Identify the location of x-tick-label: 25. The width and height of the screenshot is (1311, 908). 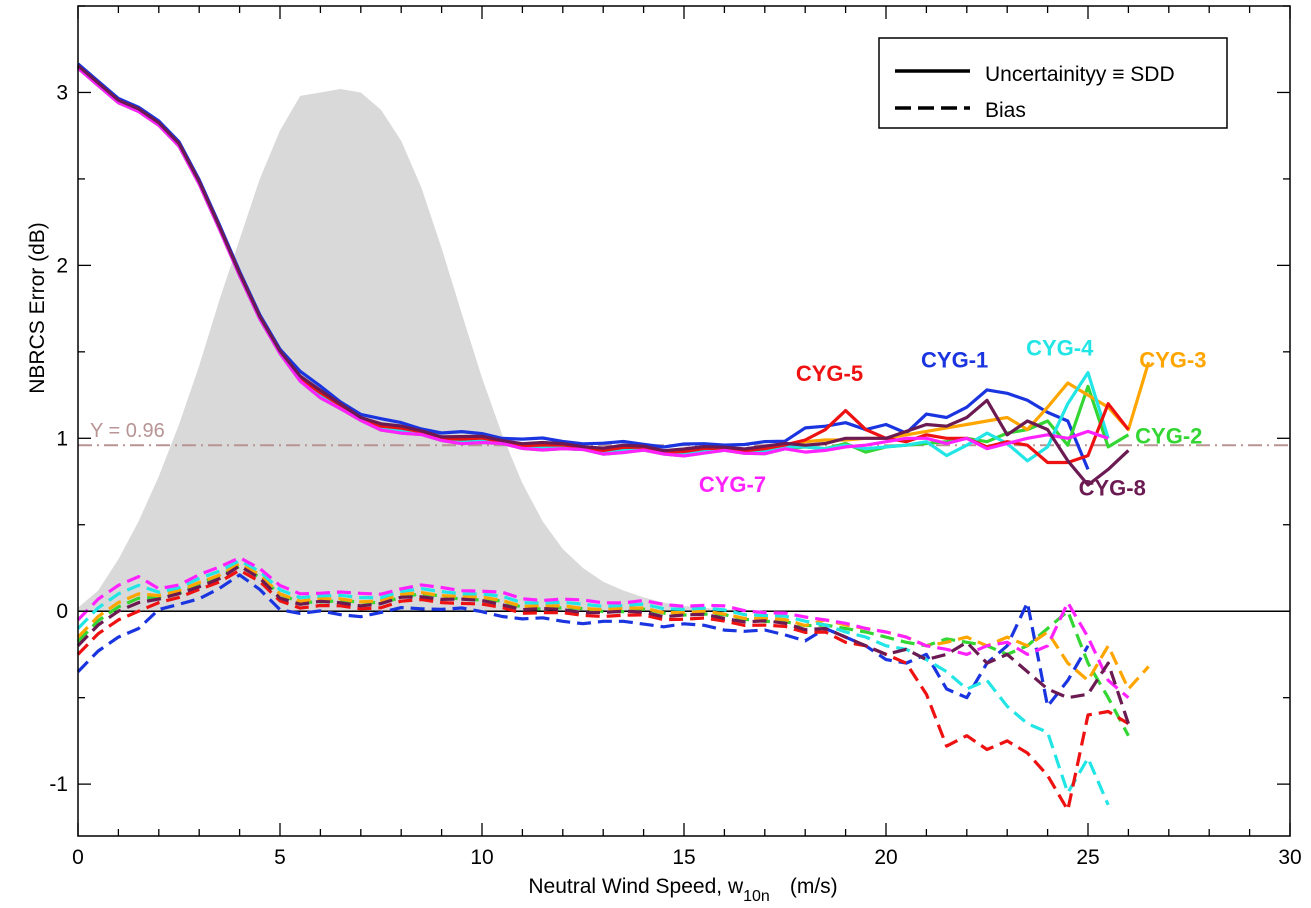
(1087, 857).